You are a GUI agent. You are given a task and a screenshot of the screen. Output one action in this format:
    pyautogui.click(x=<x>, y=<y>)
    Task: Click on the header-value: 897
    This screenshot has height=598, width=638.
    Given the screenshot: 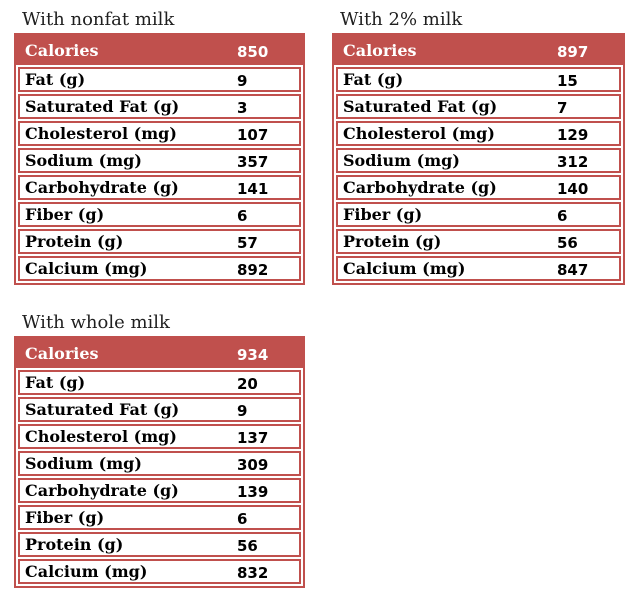 What is the action you would take?
    pyautogui.click(x=573, y=51)
    